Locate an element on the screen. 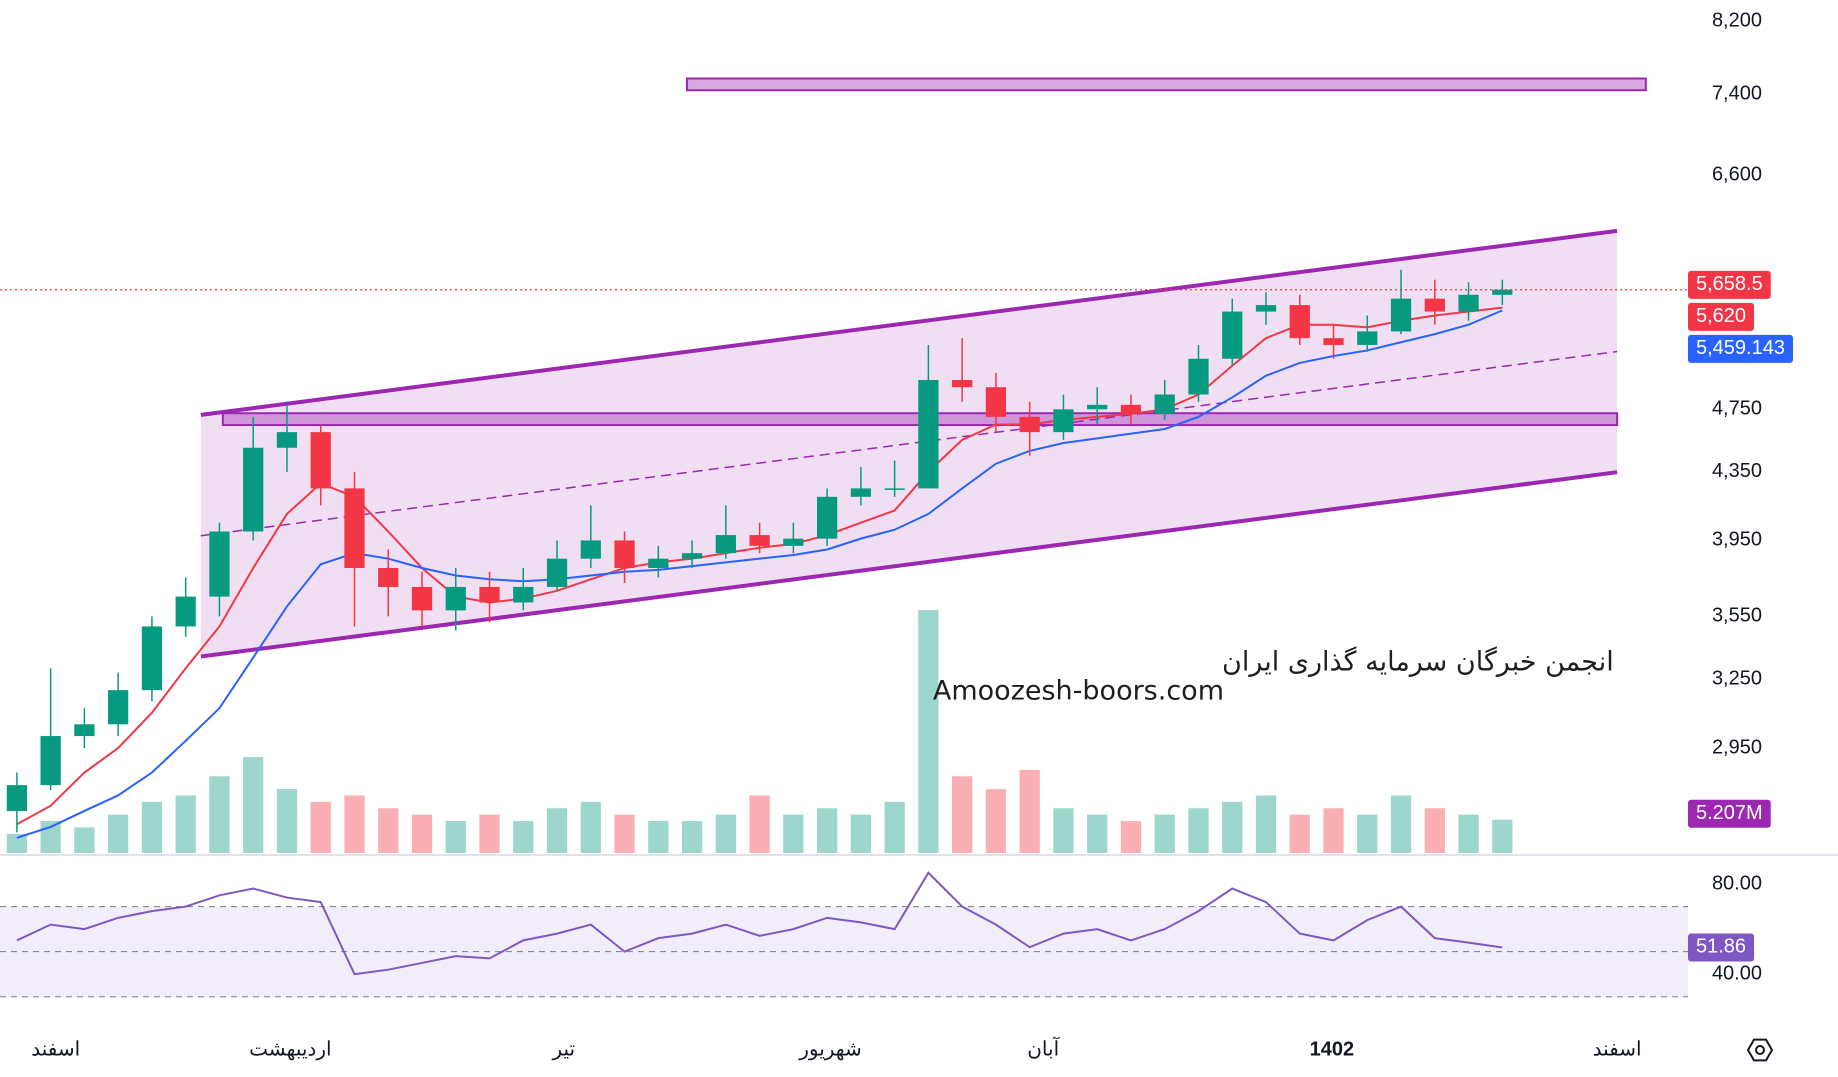  y-tick-label: 8,200 is located at coordinates (1737, 20).